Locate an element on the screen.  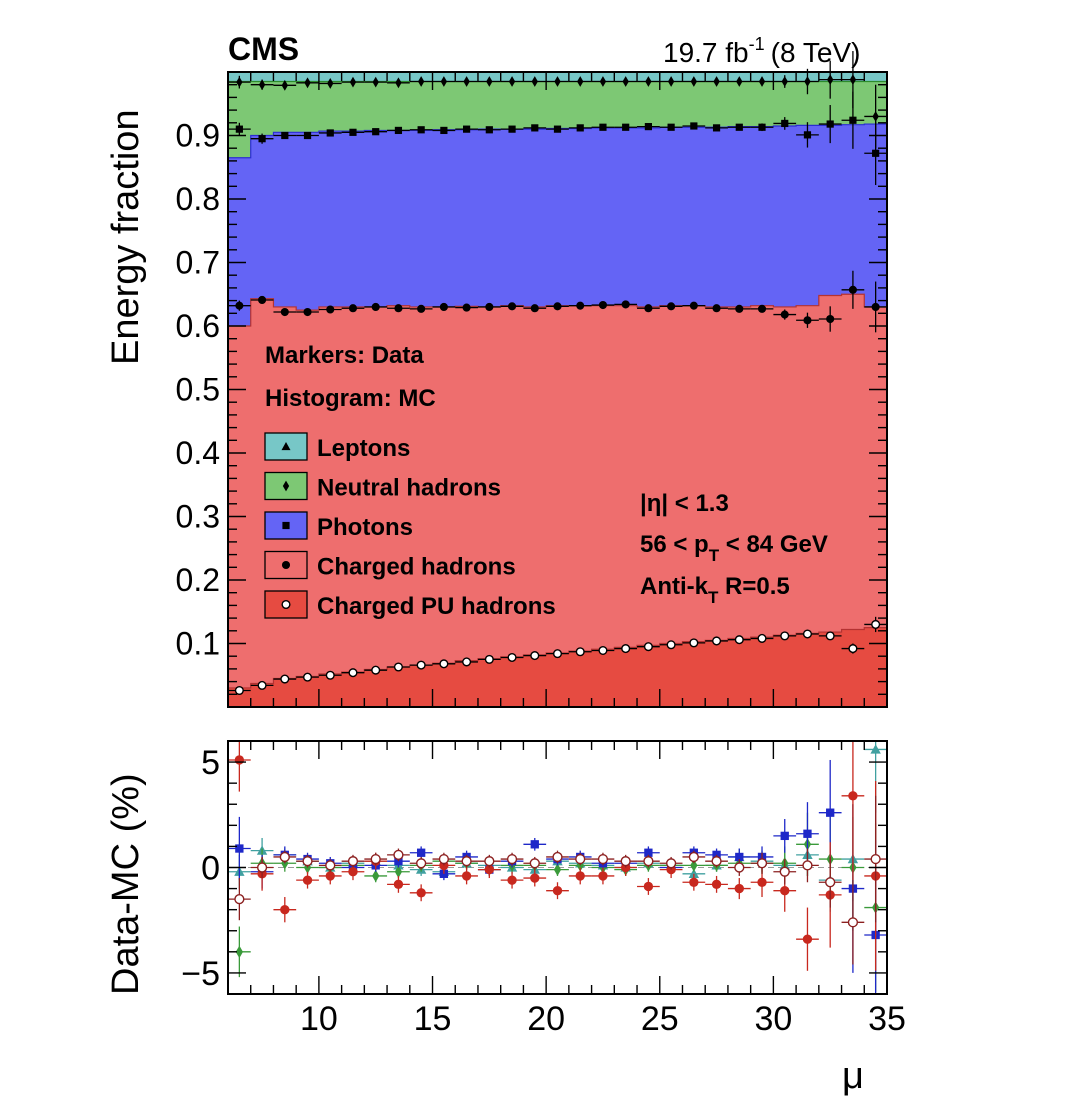
algo-label: Anti-kT R=0.5 is located at coordinates (715, 590).